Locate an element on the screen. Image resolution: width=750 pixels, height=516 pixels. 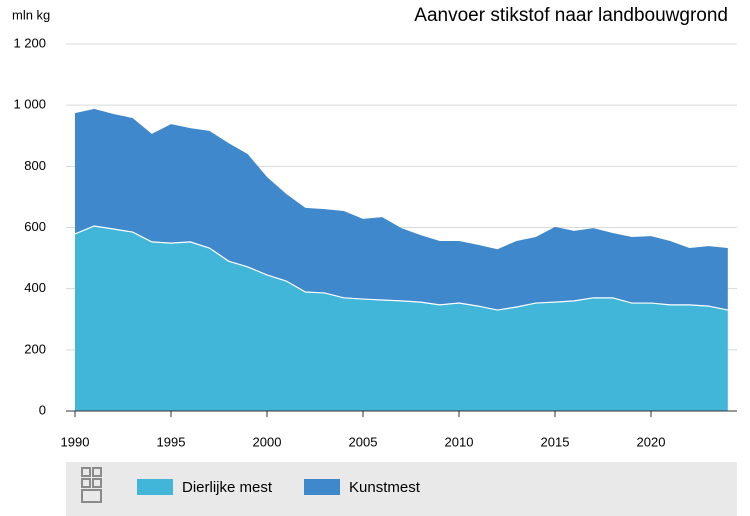
y-tick-label: 200 is located at coordinates (35, 348).